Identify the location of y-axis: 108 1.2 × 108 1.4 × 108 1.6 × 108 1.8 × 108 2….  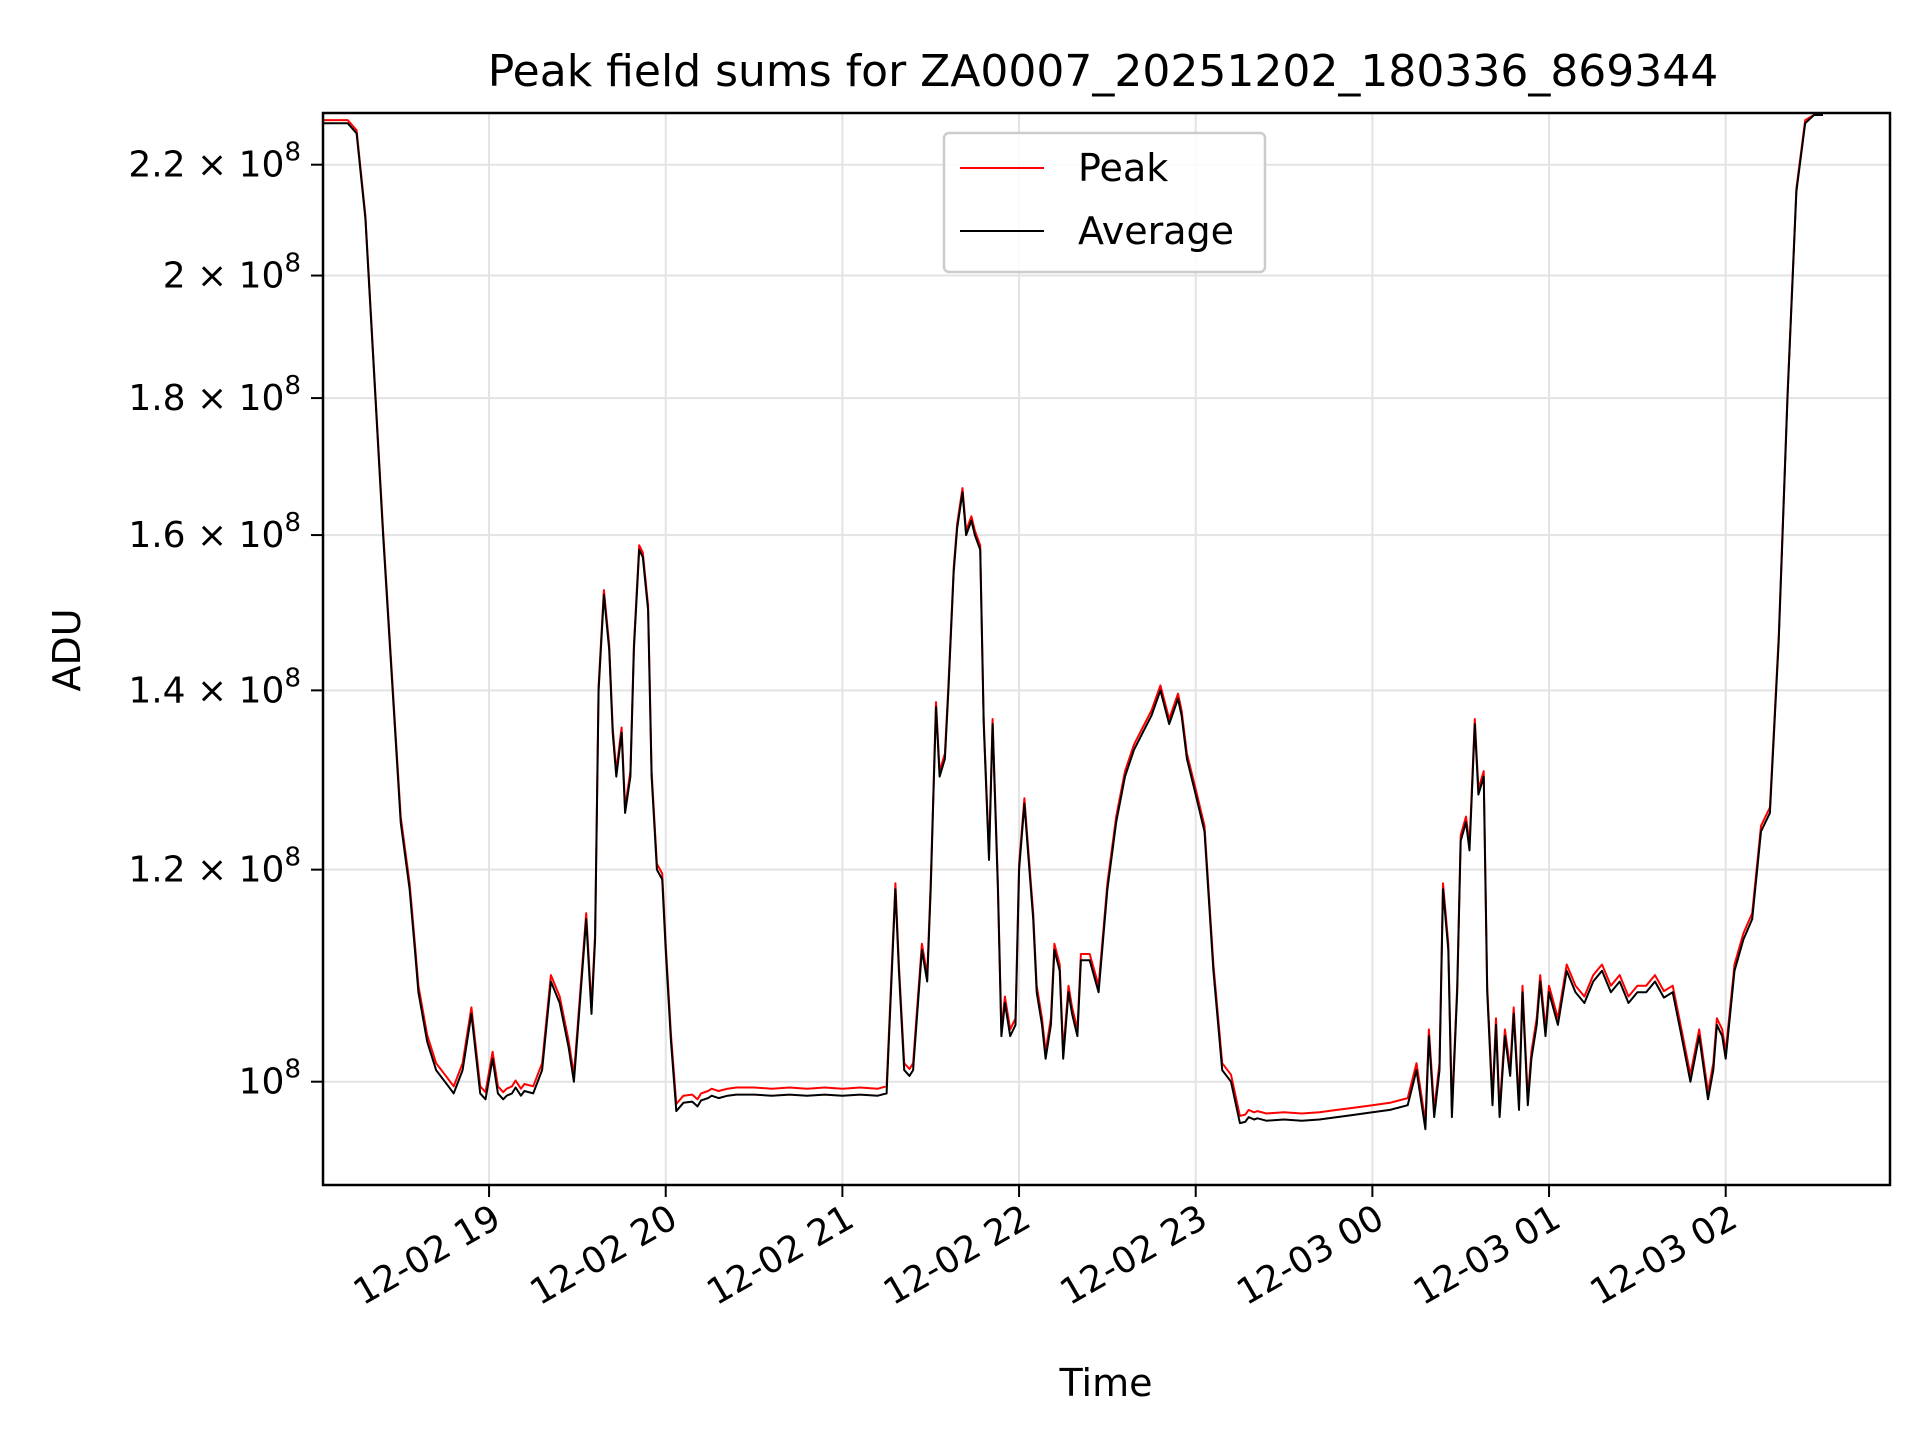
(225, 620).